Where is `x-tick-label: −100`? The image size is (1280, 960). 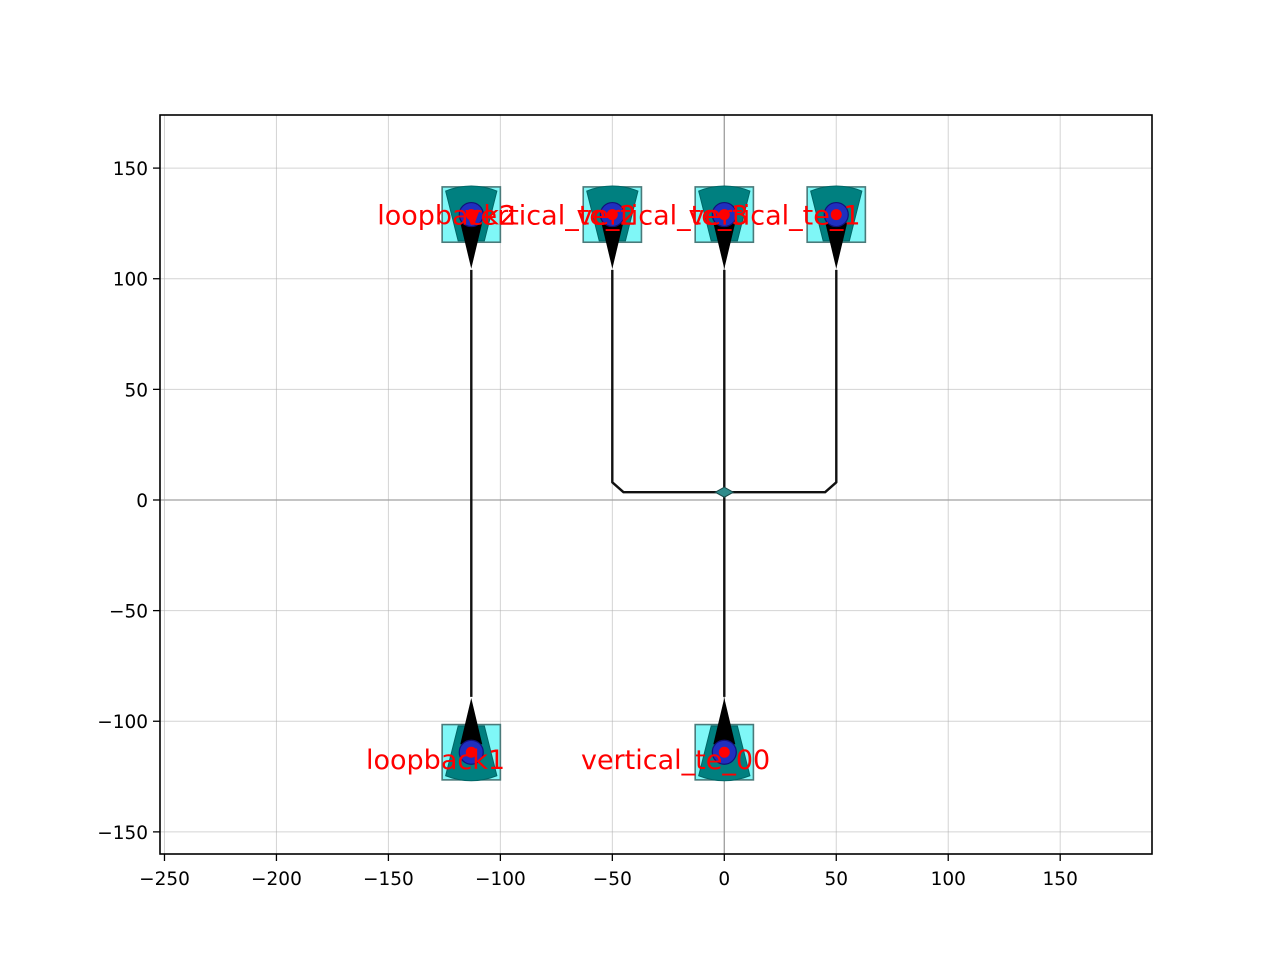
x-tick-label: −100 is located at coordinates (500, 879).